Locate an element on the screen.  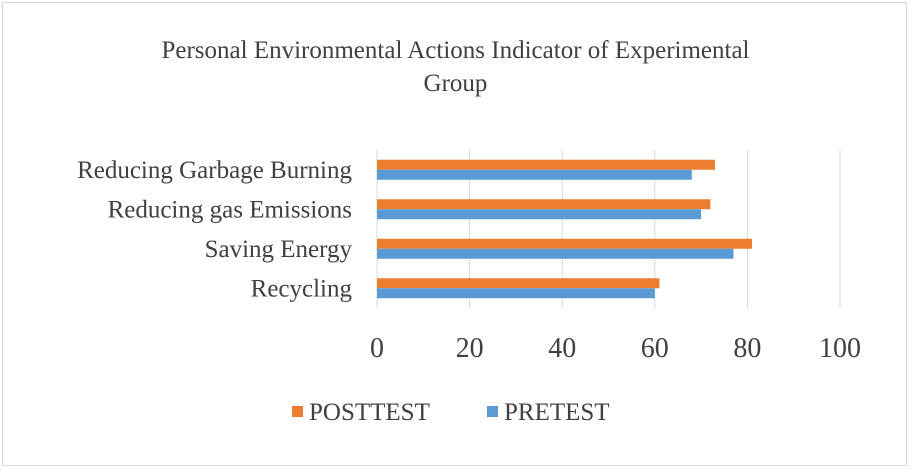
legend-swatch-pretest is located at coordinates (492, 411).